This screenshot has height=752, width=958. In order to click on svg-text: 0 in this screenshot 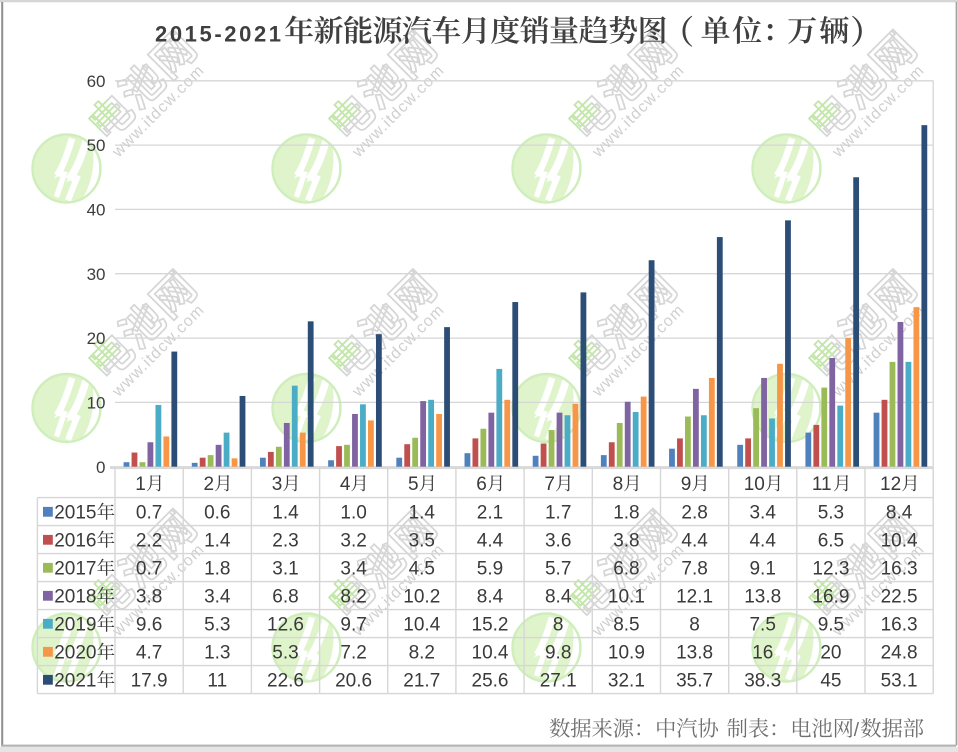, I will do `click(100, 467)`.